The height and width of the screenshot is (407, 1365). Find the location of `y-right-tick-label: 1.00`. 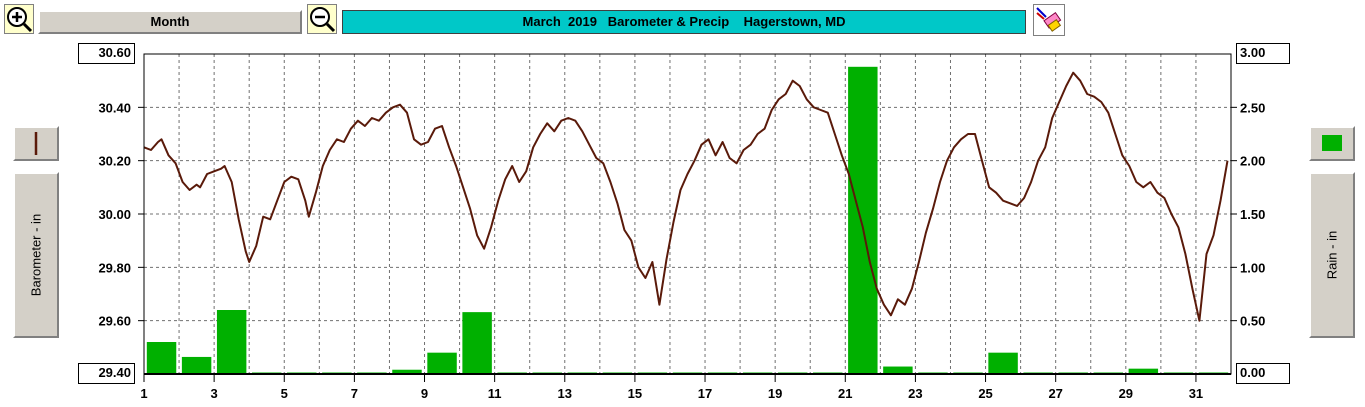

y-right-tick-label: 1.00 is located at coordinates (1252, 267).